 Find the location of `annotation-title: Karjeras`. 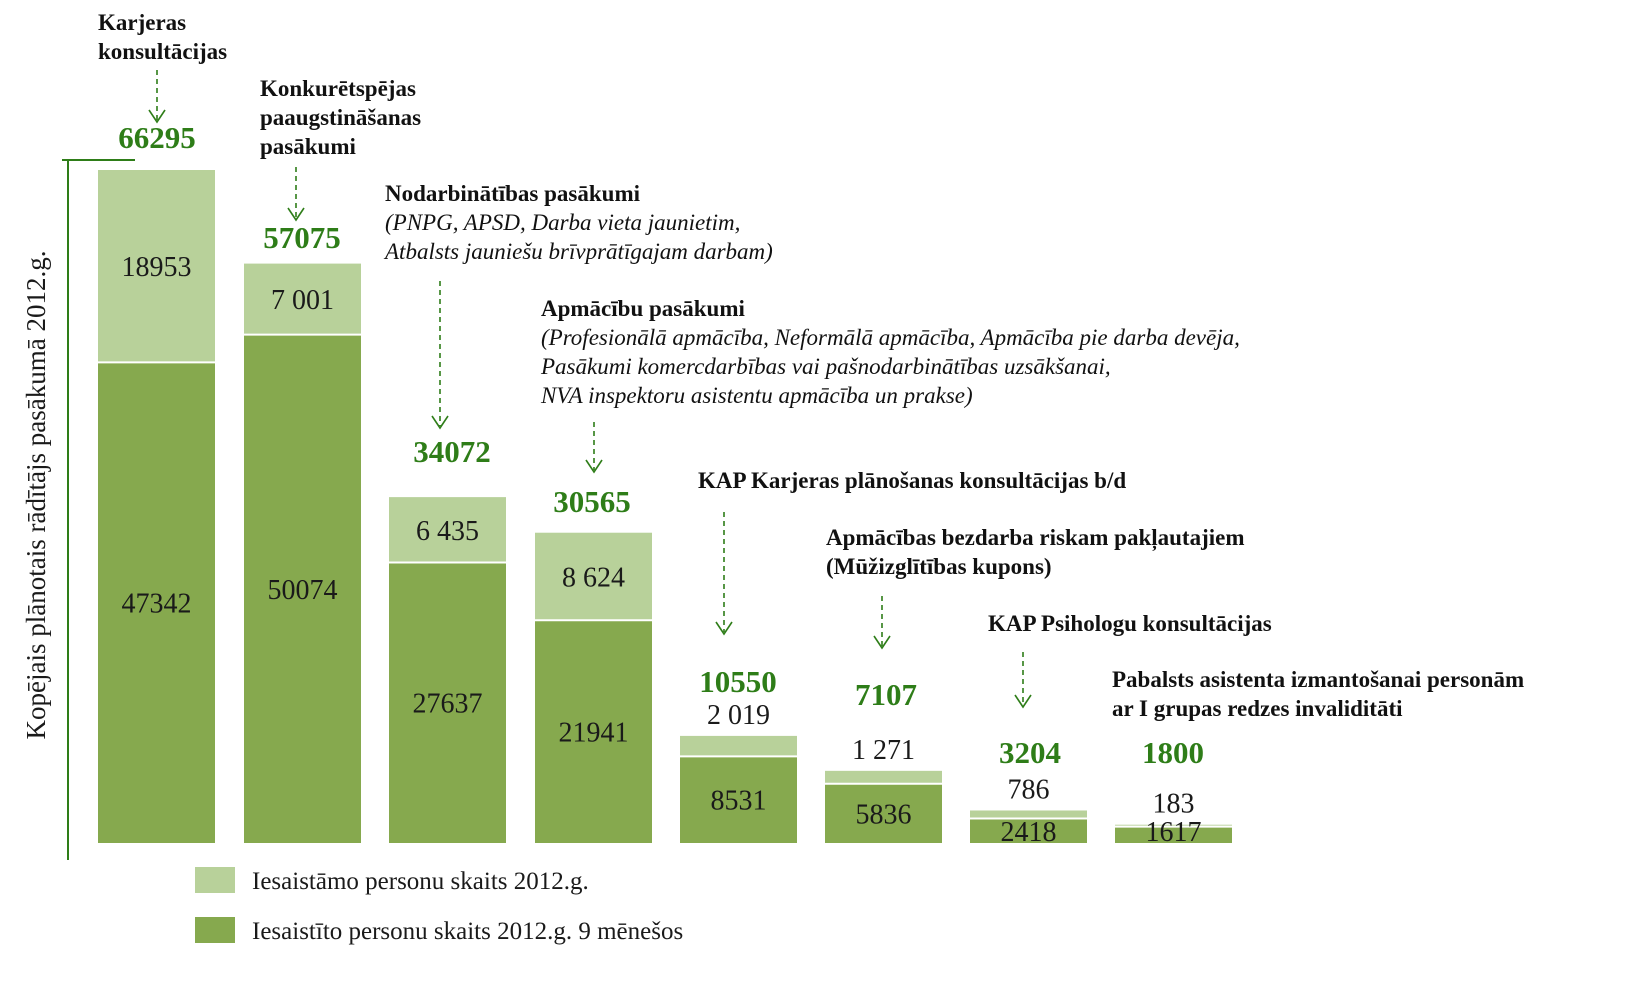

annotation-title: Karjeras is located at coordinates (142, 22).